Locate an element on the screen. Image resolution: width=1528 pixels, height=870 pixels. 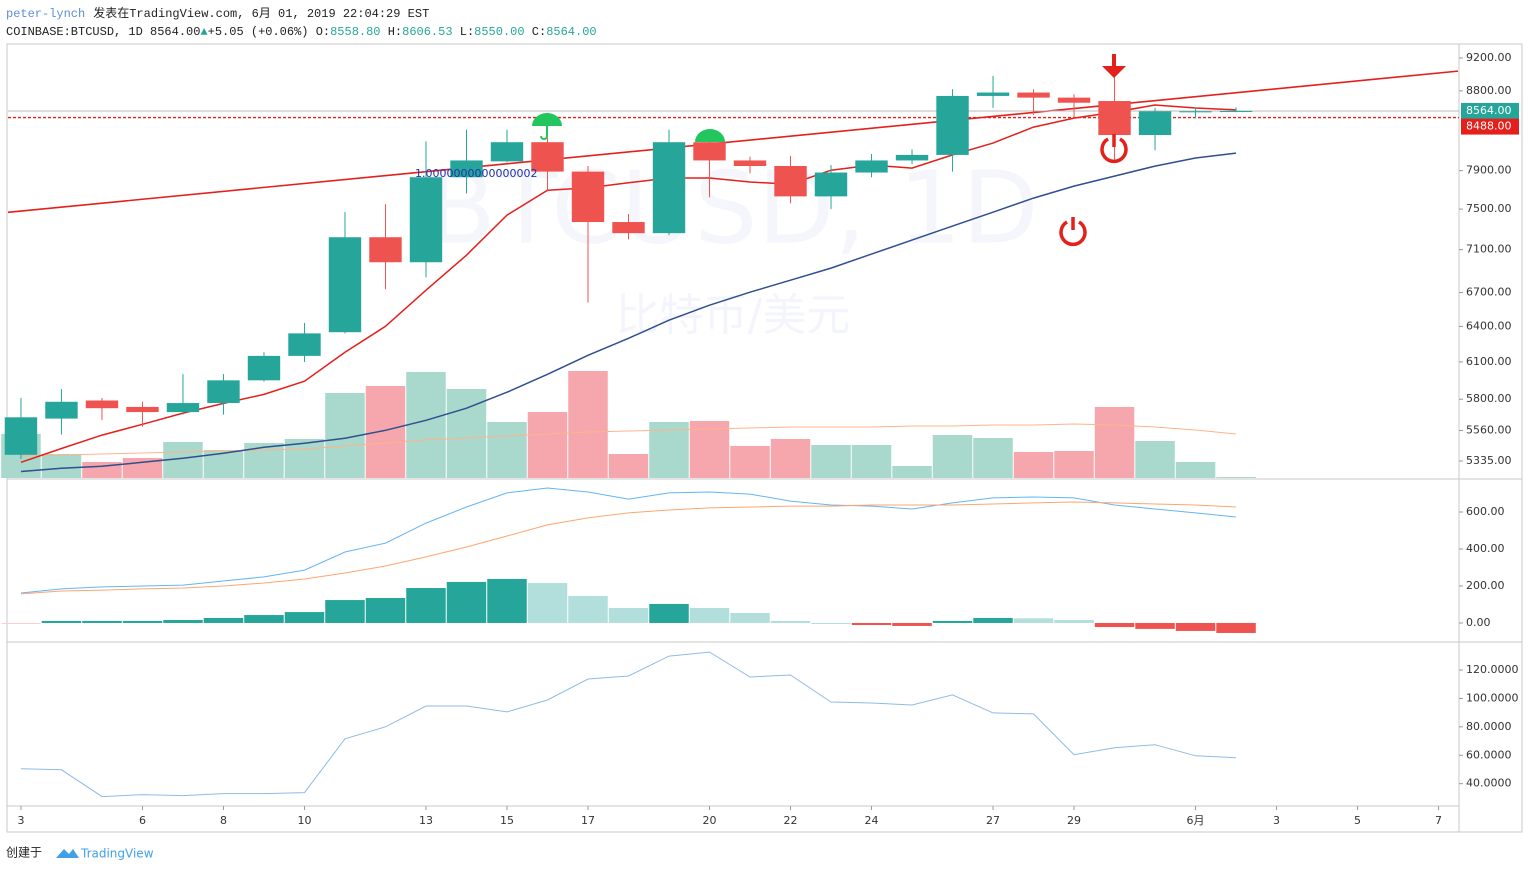
macd-line is located at coordinates (628, 540).